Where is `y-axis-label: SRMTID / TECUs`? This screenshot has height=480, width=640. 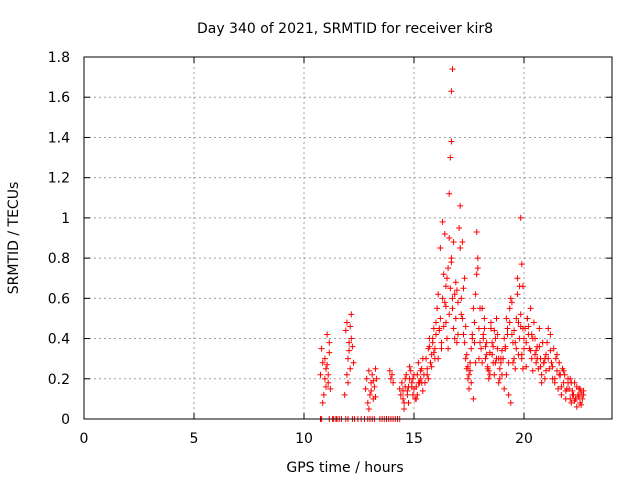 y-axis-label: SRMTID / TECUs is located at coordinates (14, 238).